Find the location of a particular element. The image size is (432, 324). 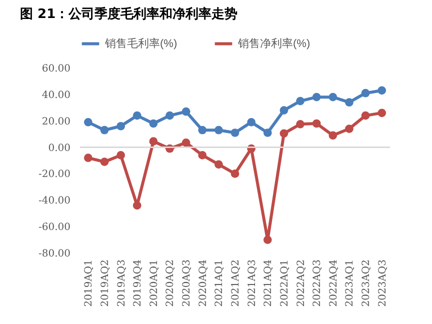

x-tick-label: 2019AQ4 is located at coordinates (138, 283).